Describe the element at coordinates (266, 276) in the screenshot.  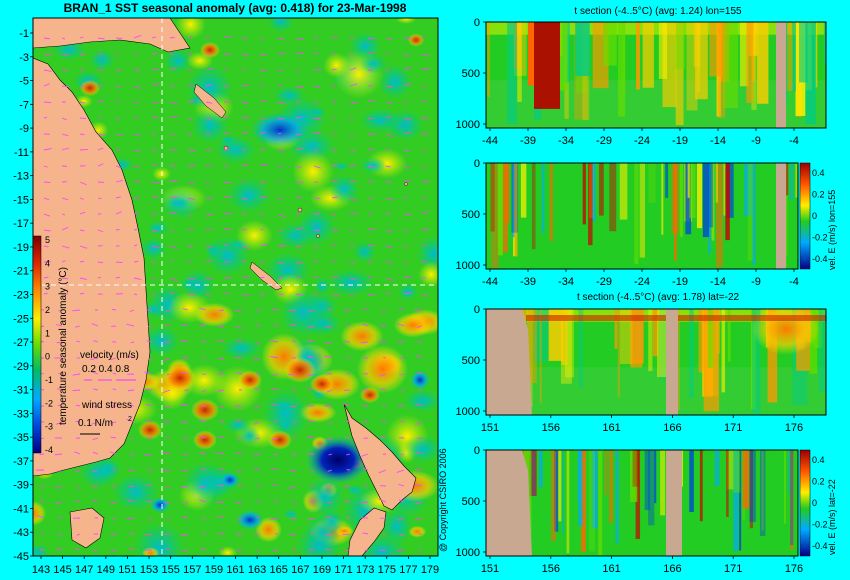
I see `new-caledonia` at that location.